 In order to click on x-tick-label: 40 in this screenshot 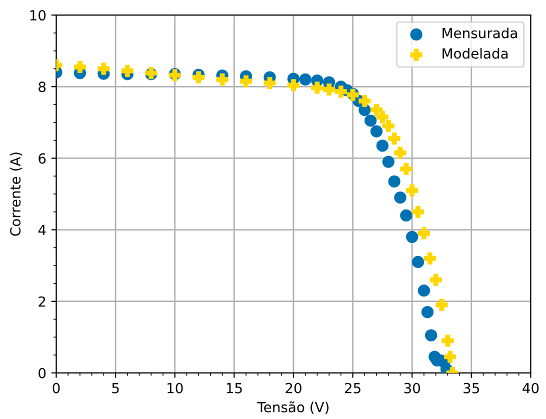, I will do `click(530, 388)`.